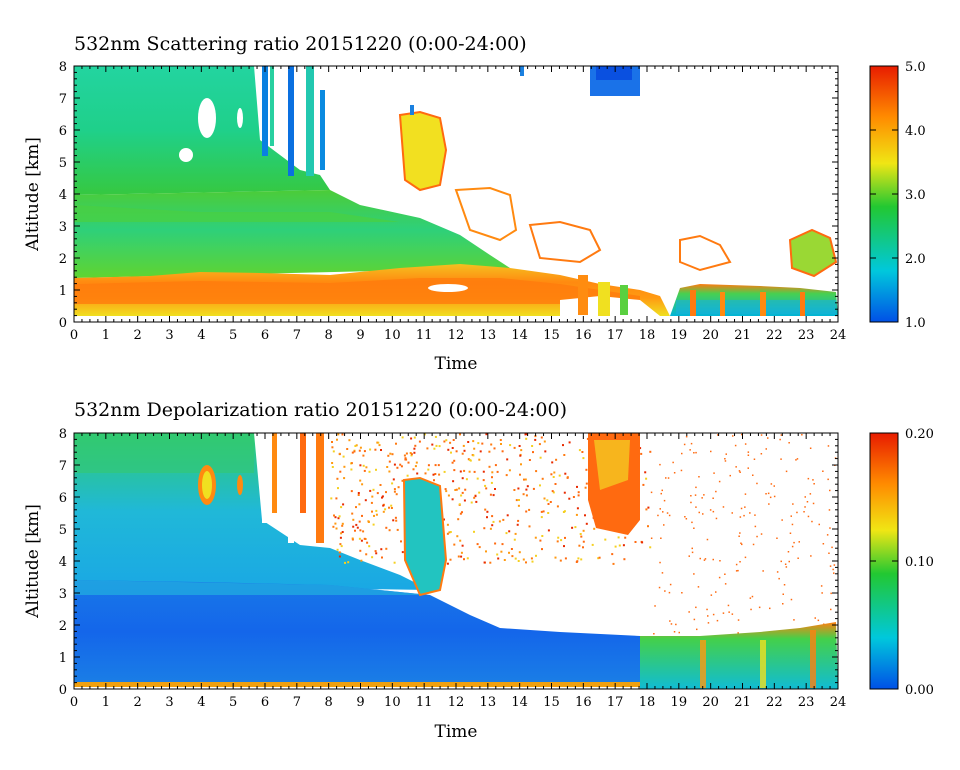  Describe the element at coordinates (647, 702) in the screenshot. I see `x-tick-label: 18` at that location.